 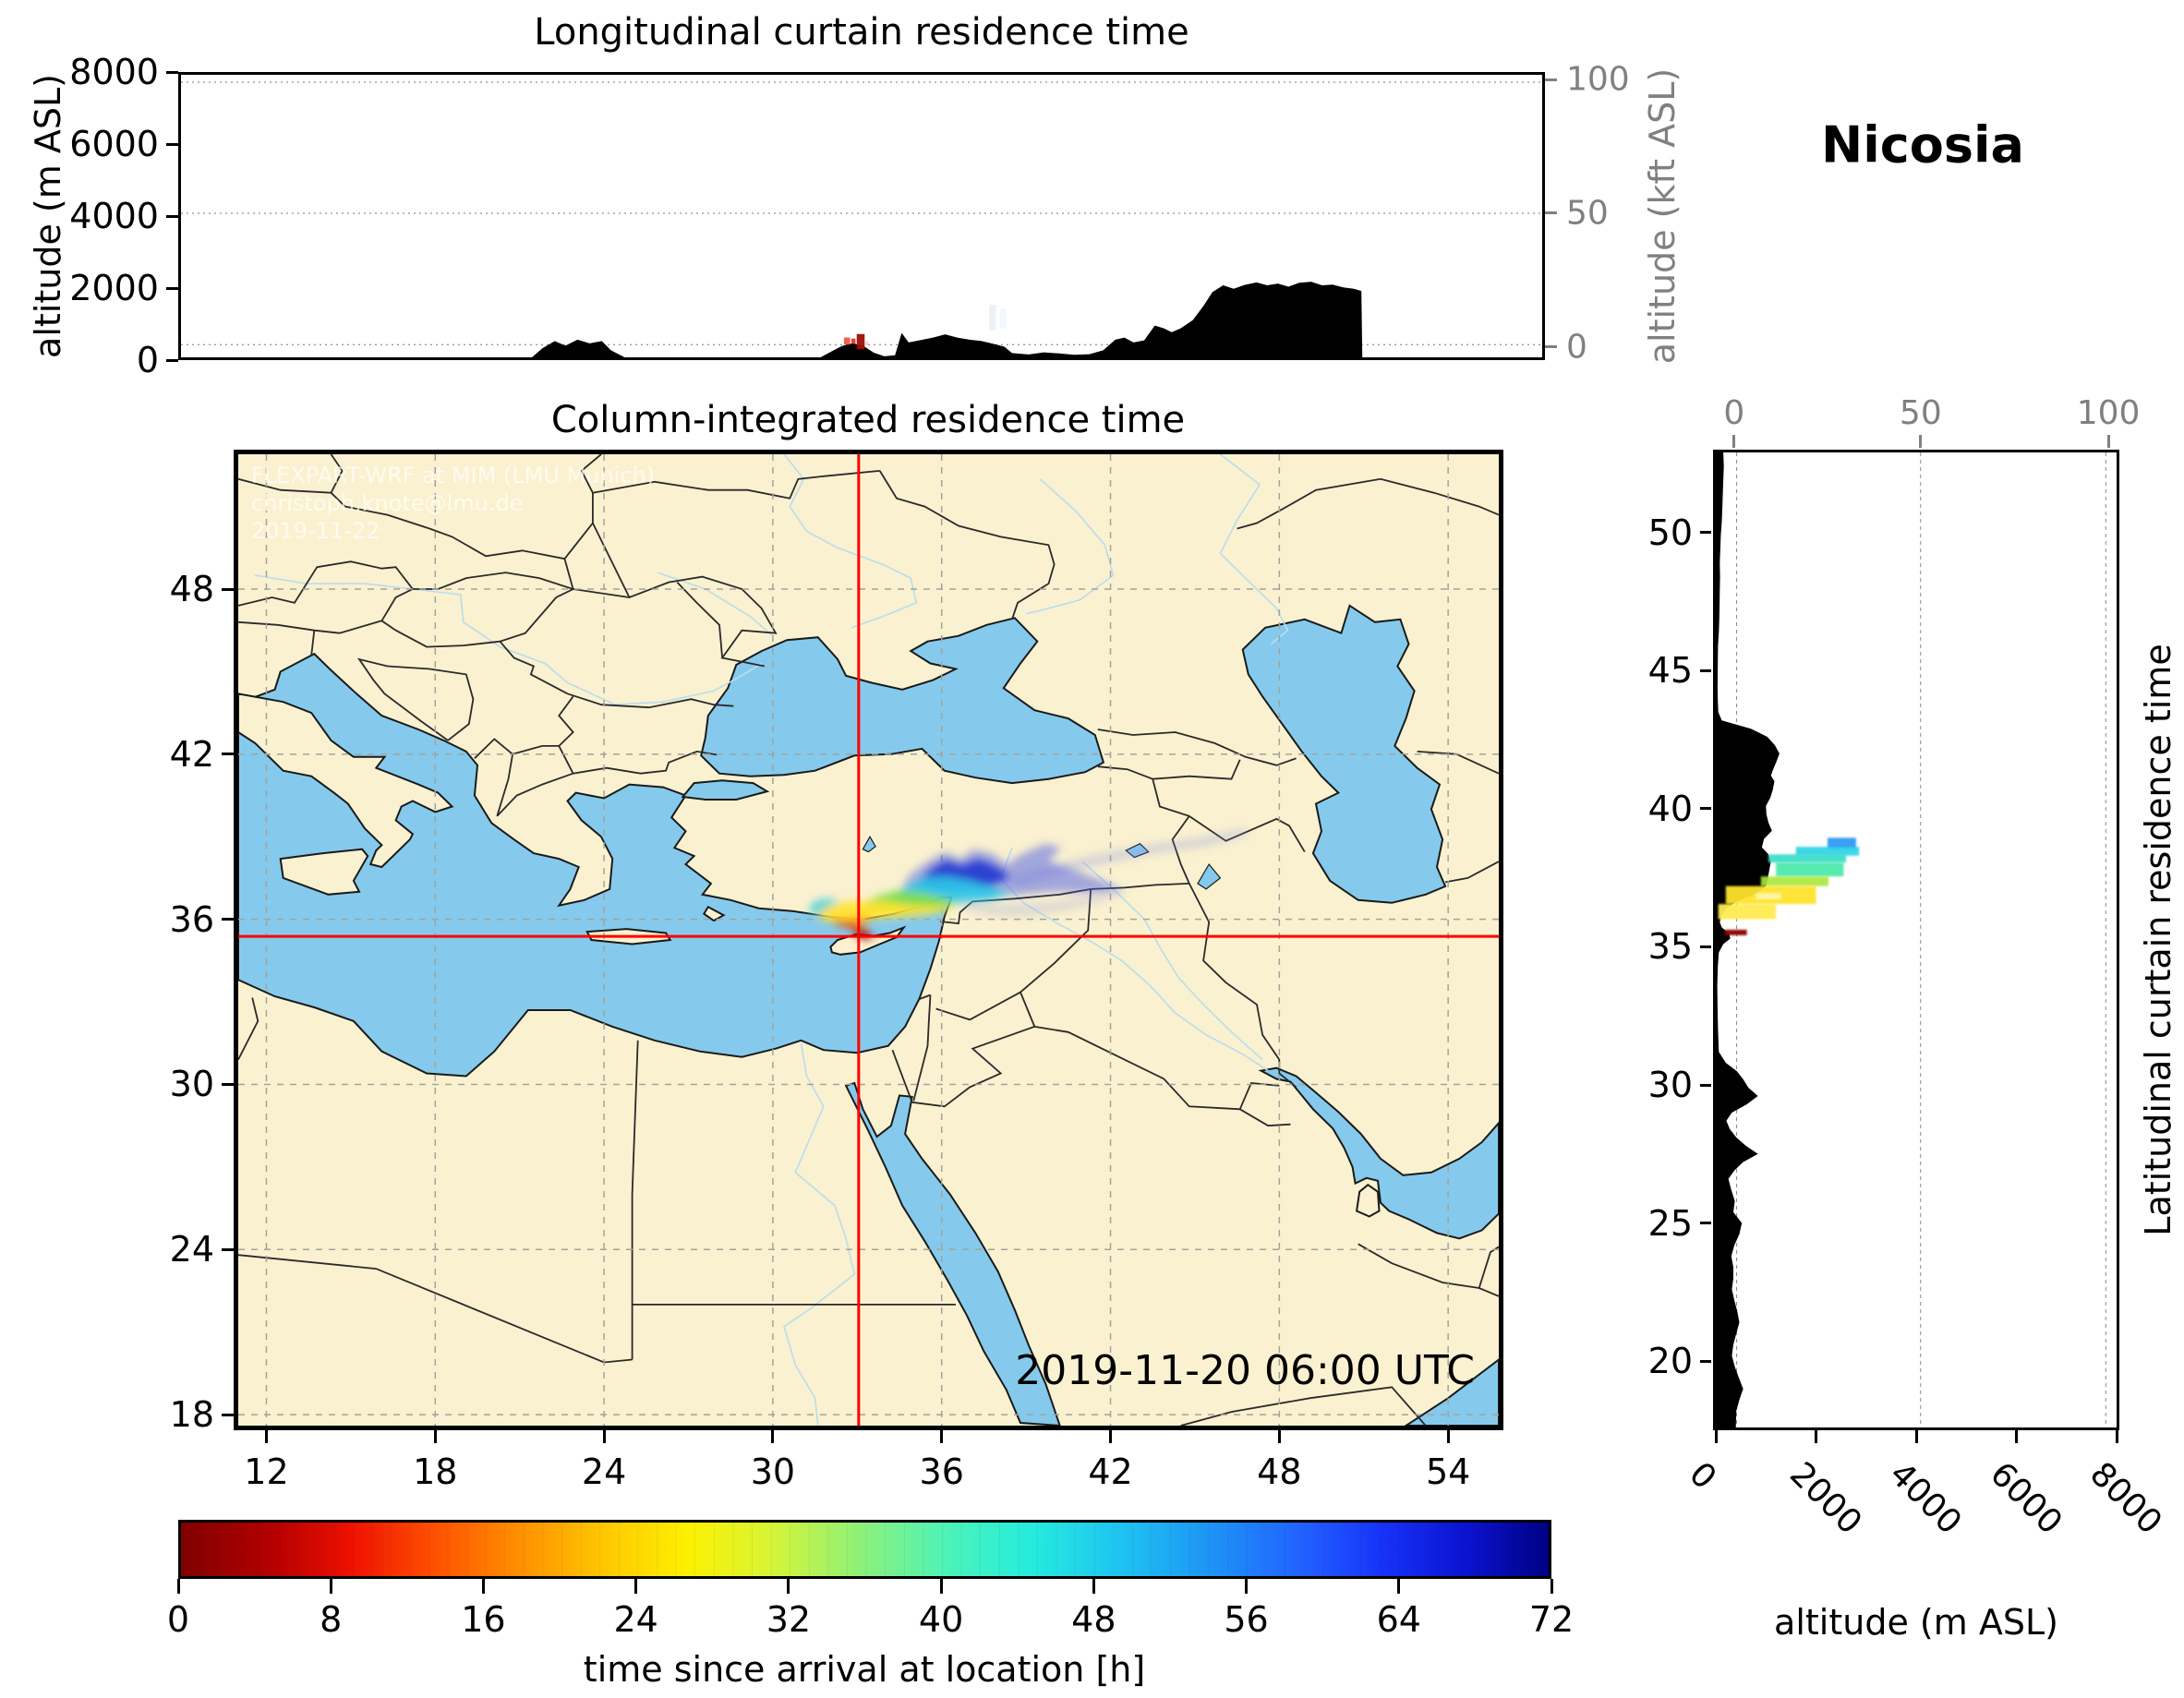 What do you see at coordinates (1789, 886) in the screenshot?
I see `residence-time-streaks` at bounding box center [1789, 886].